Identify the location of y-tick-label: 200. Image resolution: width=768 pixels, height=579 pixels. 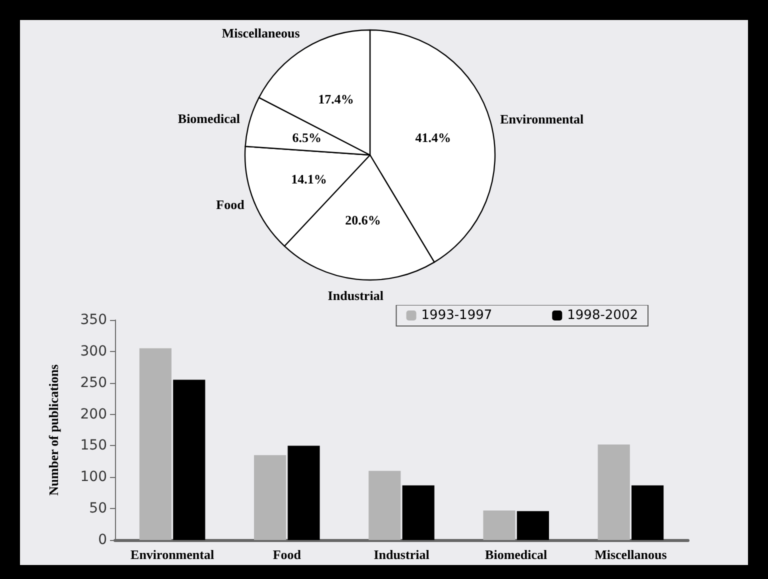
(93, 414).